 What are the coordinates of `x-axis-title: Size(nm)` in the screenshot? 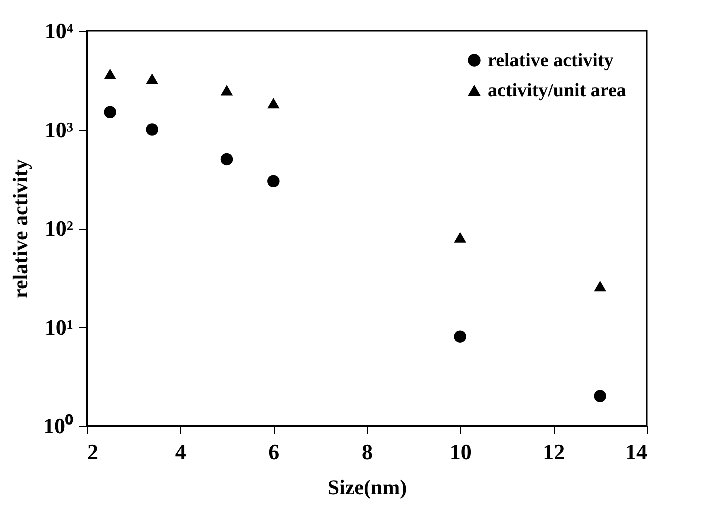 It's located at (368, 488).